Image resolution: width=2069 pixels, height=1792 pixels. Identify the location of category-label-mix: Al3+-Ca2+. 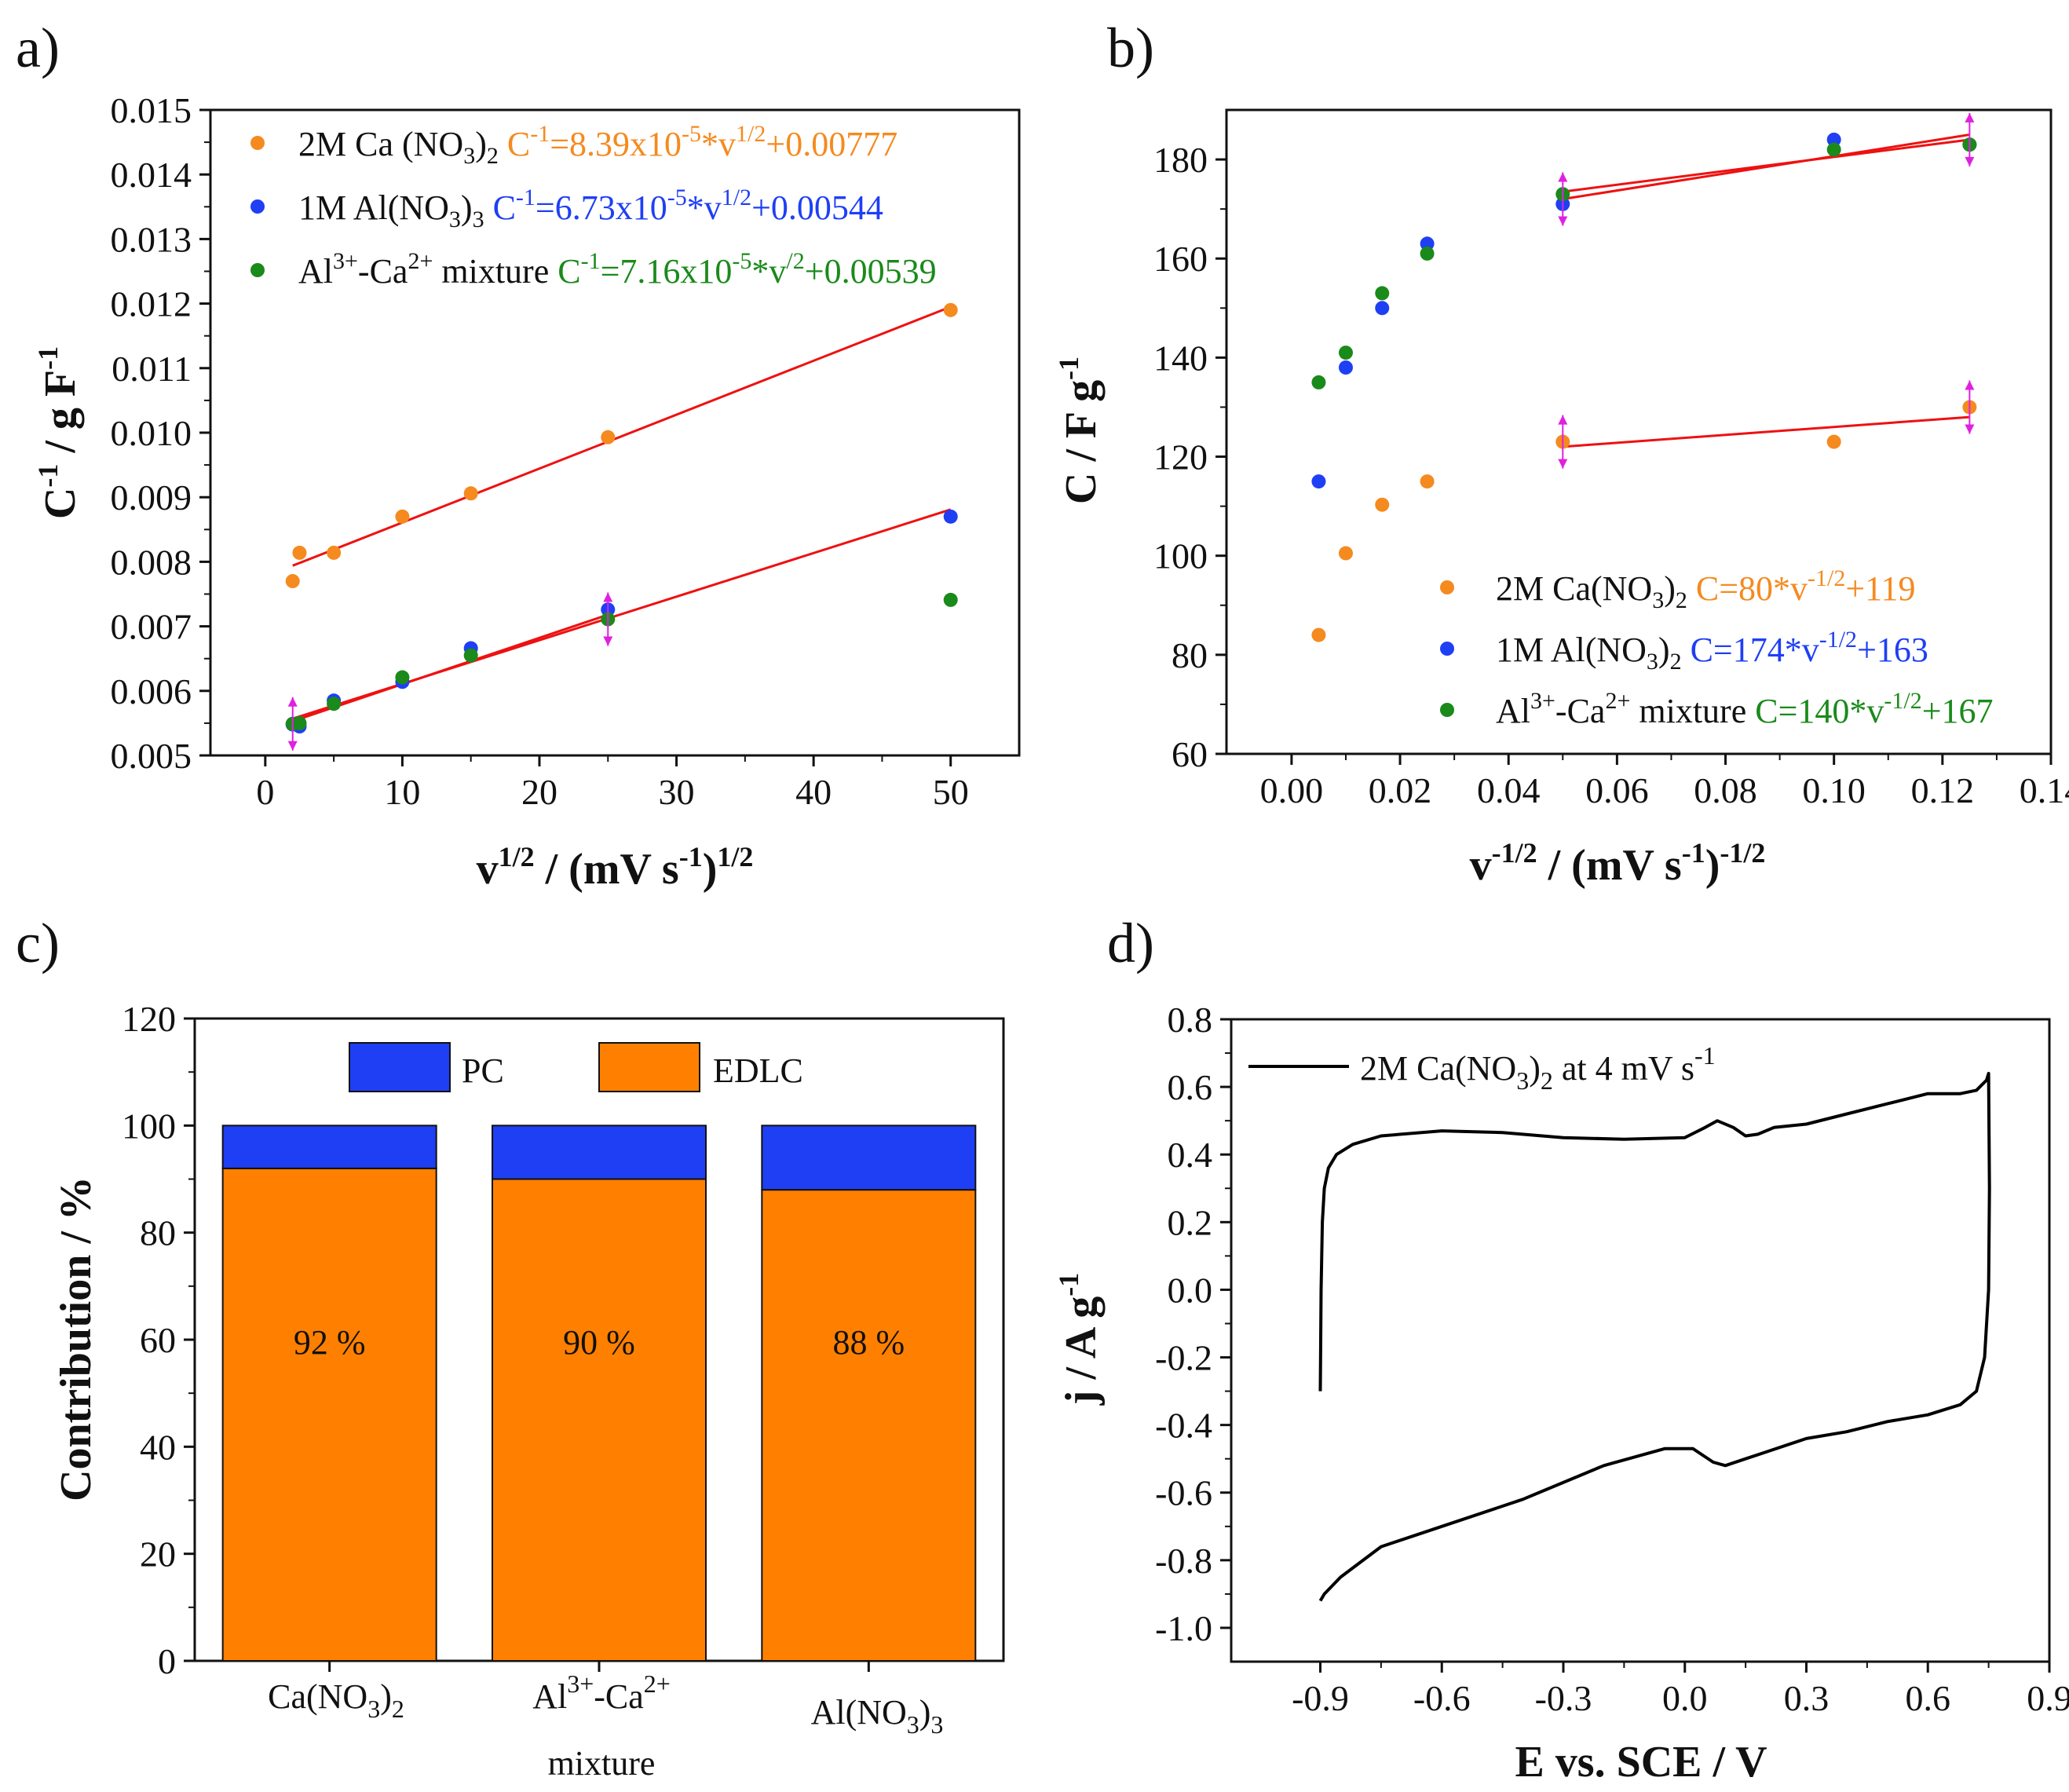
(601, 1692).